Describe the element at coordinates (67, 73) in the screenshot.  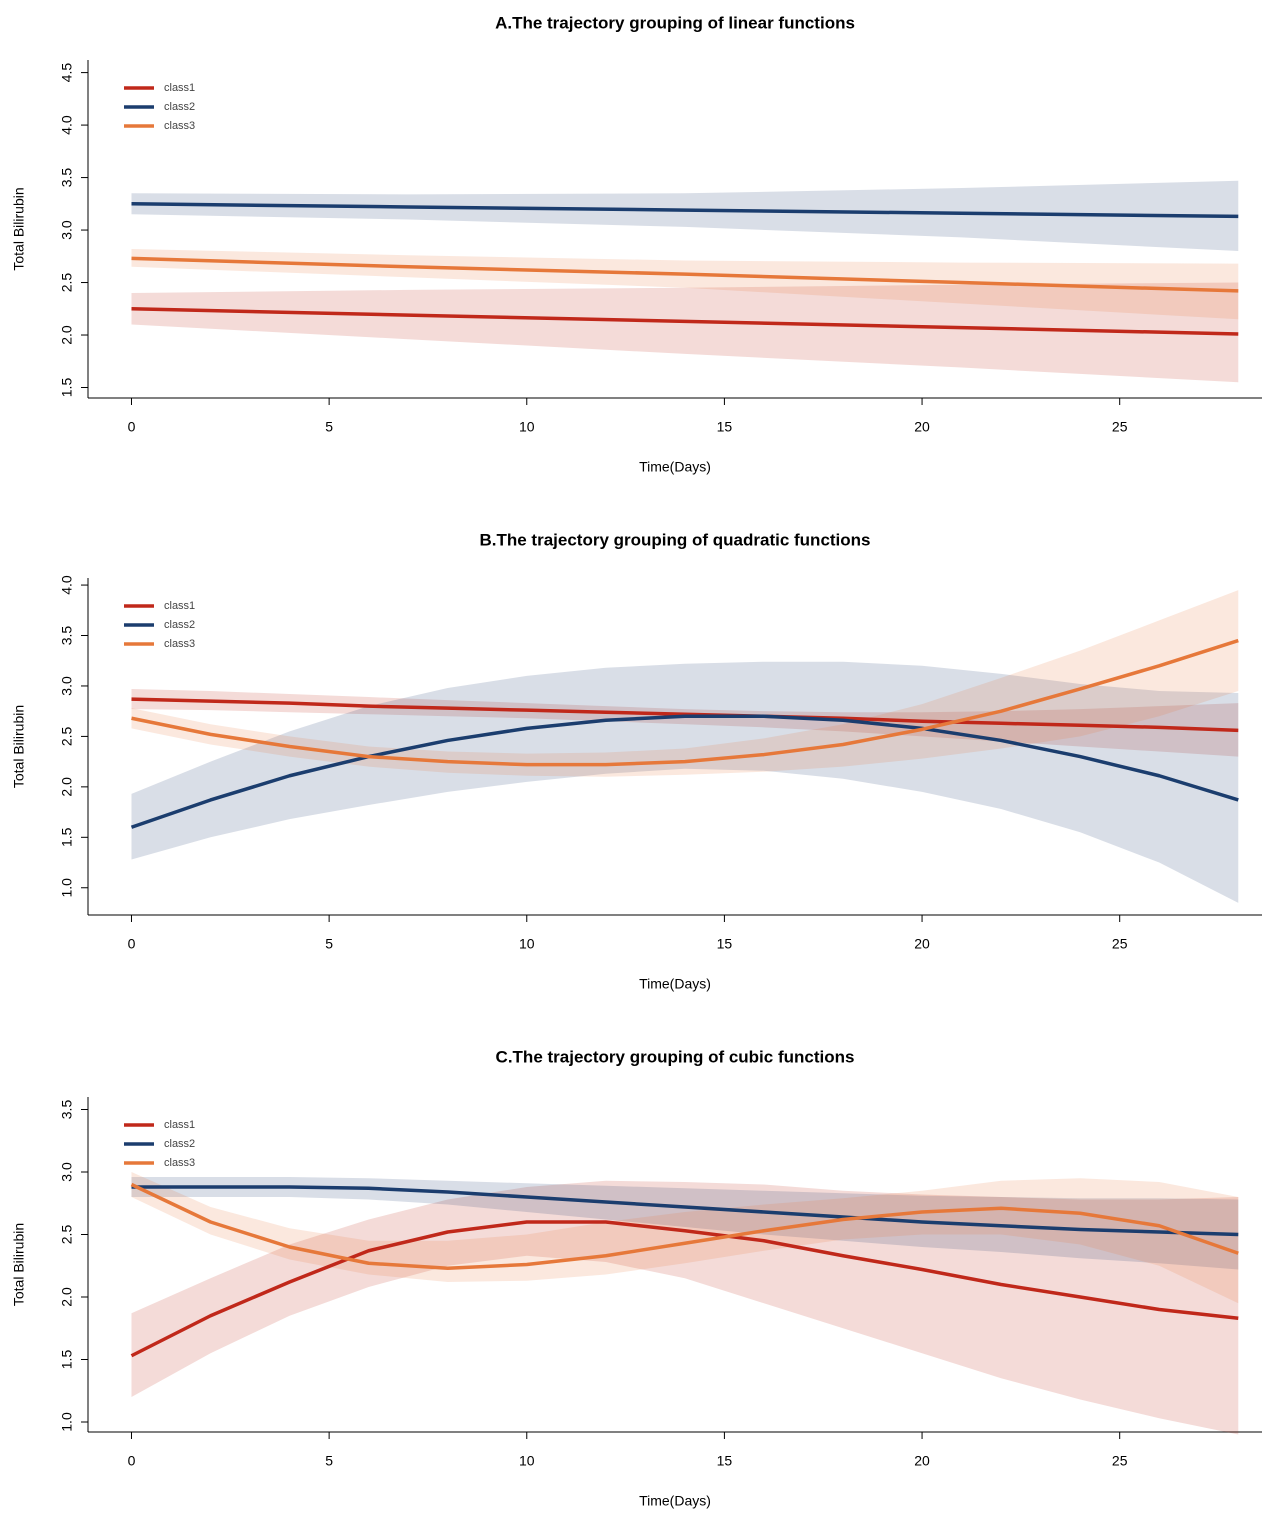
I see `y-tick-label: 4.5` at that location.